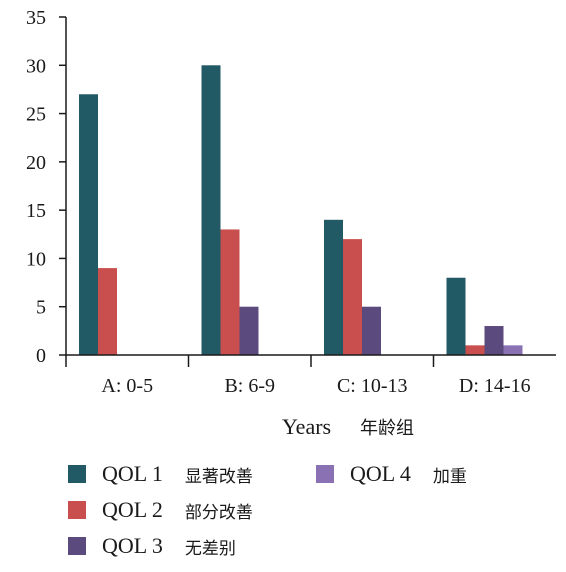 Image resolution: width=566 pixels, height=572 pixels. What do you see at coordinates (230, 292) in the screenshot?
I see `bar-qol2-cat1` at bounding box center [230, 292].